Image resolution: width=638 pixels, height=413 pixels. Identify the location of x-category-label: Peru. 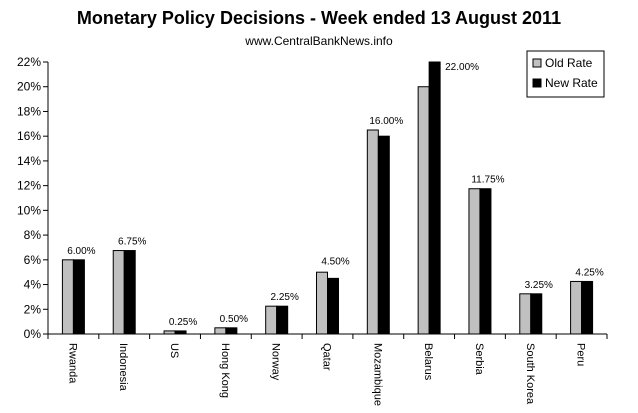
(581, 354).